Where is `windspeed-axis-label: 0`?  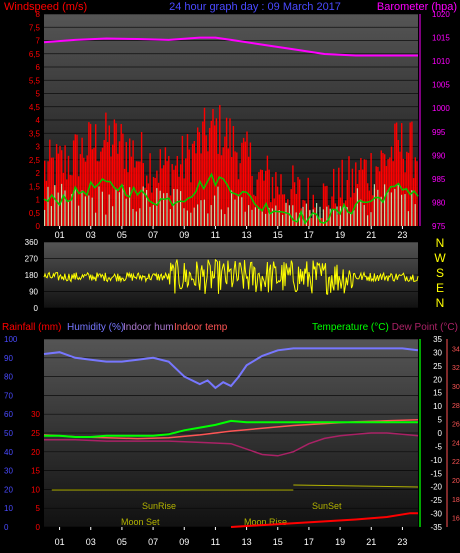 windspeed-axis-label: 0 is located at coordinates (38, 226).